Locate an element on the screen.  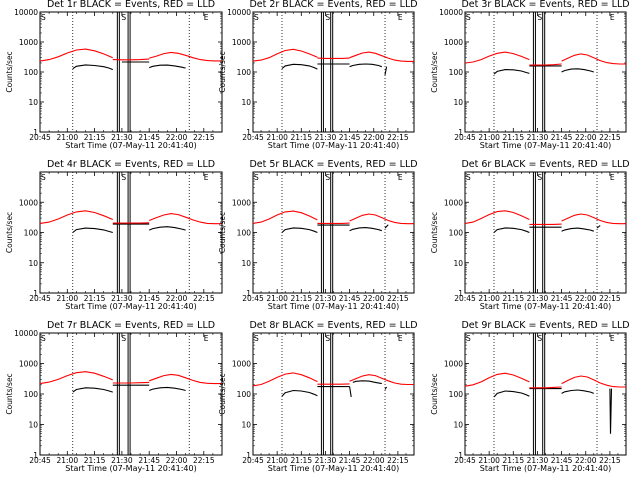
panel-title: Det 3r BLACK = Events, RED = LLD is located at coordinates (545, 5).